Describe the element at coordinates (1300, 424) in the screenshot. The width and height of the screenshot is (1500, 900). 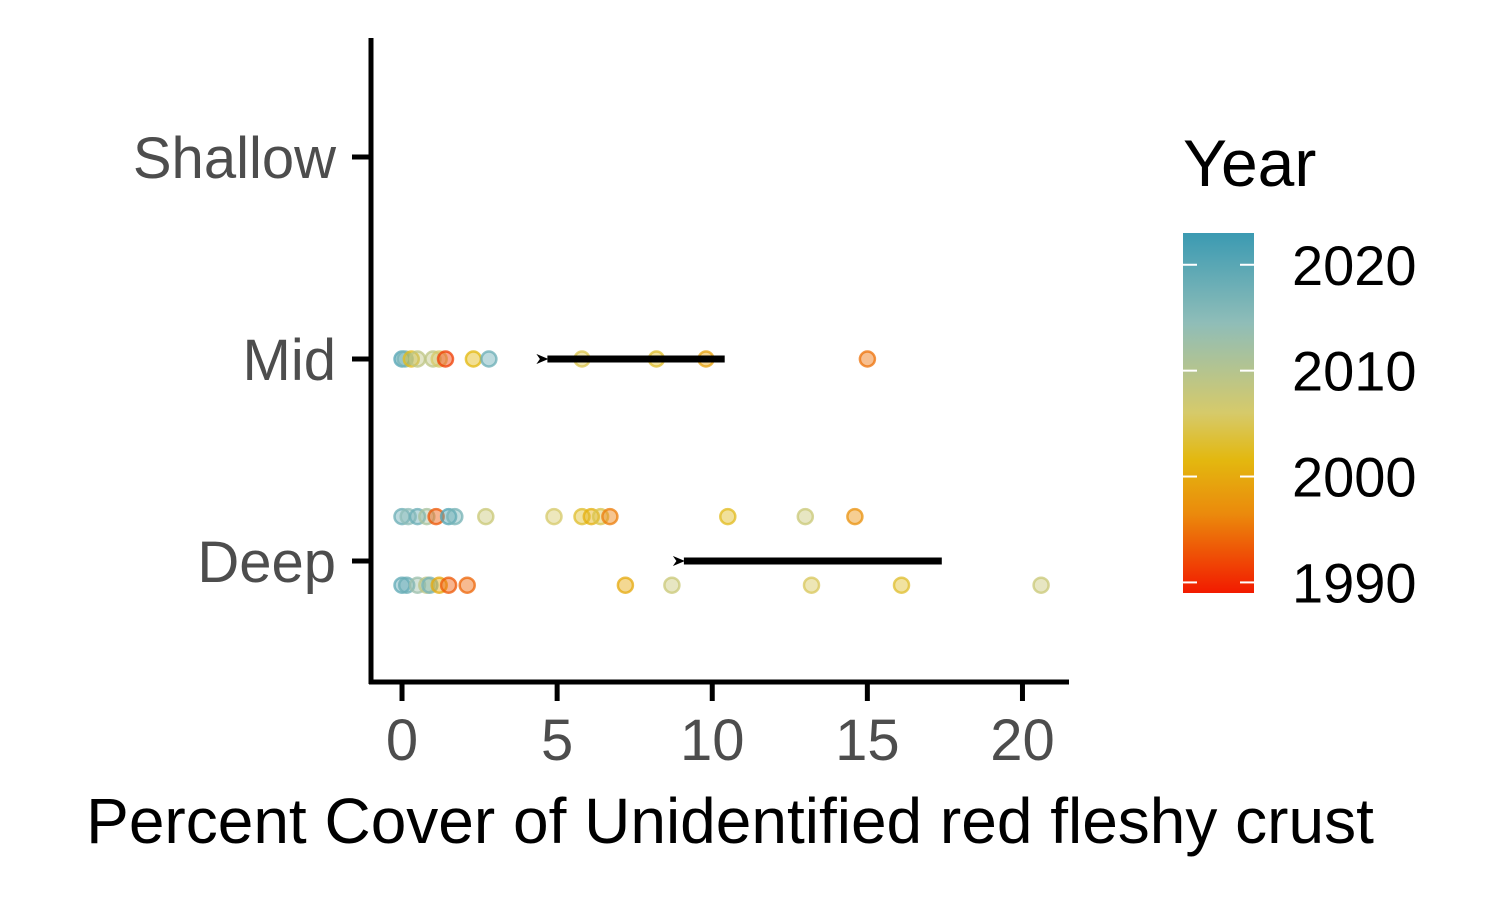
I see `legend-ticks: 2020 2010 2000 1990` at that location.